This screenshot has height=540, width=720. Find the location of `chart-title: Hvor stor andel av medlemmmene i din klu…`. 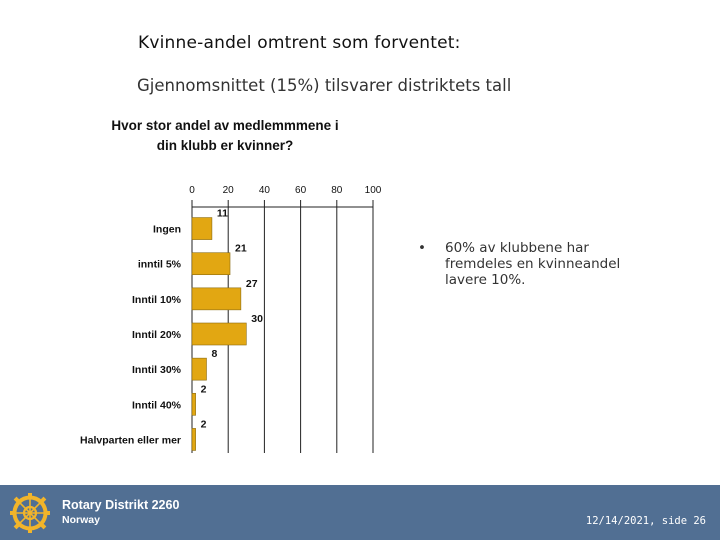

chart-title: Hvor stor andel av medlemmmene i din klu… is located at coordinates (225, 135).